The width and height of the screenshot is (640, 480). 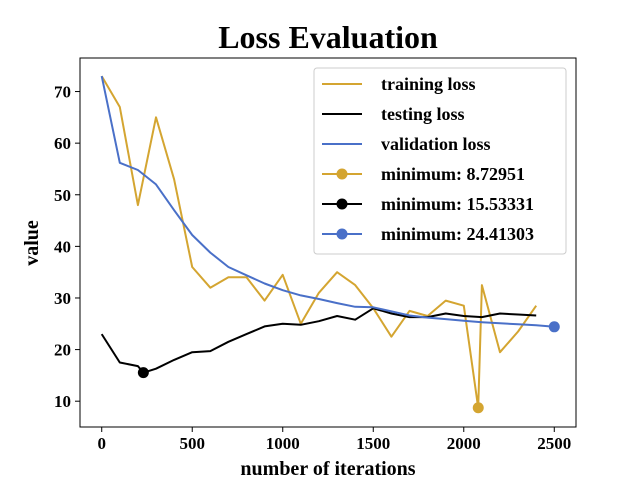 I want to click on minimum-markers, so click(x=348, y=367).